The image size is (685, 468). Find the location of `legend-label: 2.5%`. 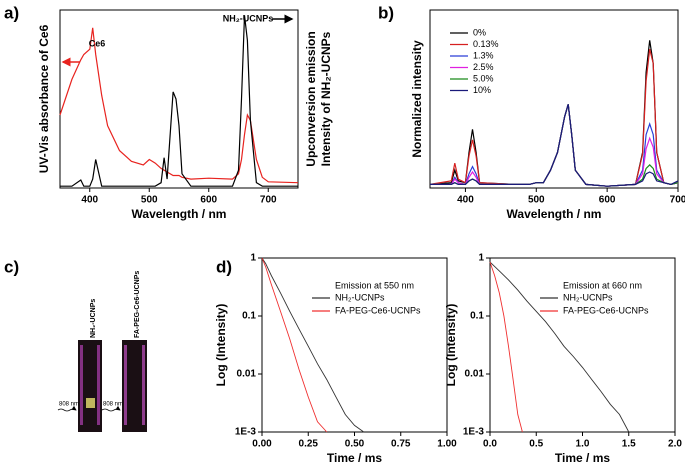

legend-label: 2.5% is located at coordinates (483, 67).